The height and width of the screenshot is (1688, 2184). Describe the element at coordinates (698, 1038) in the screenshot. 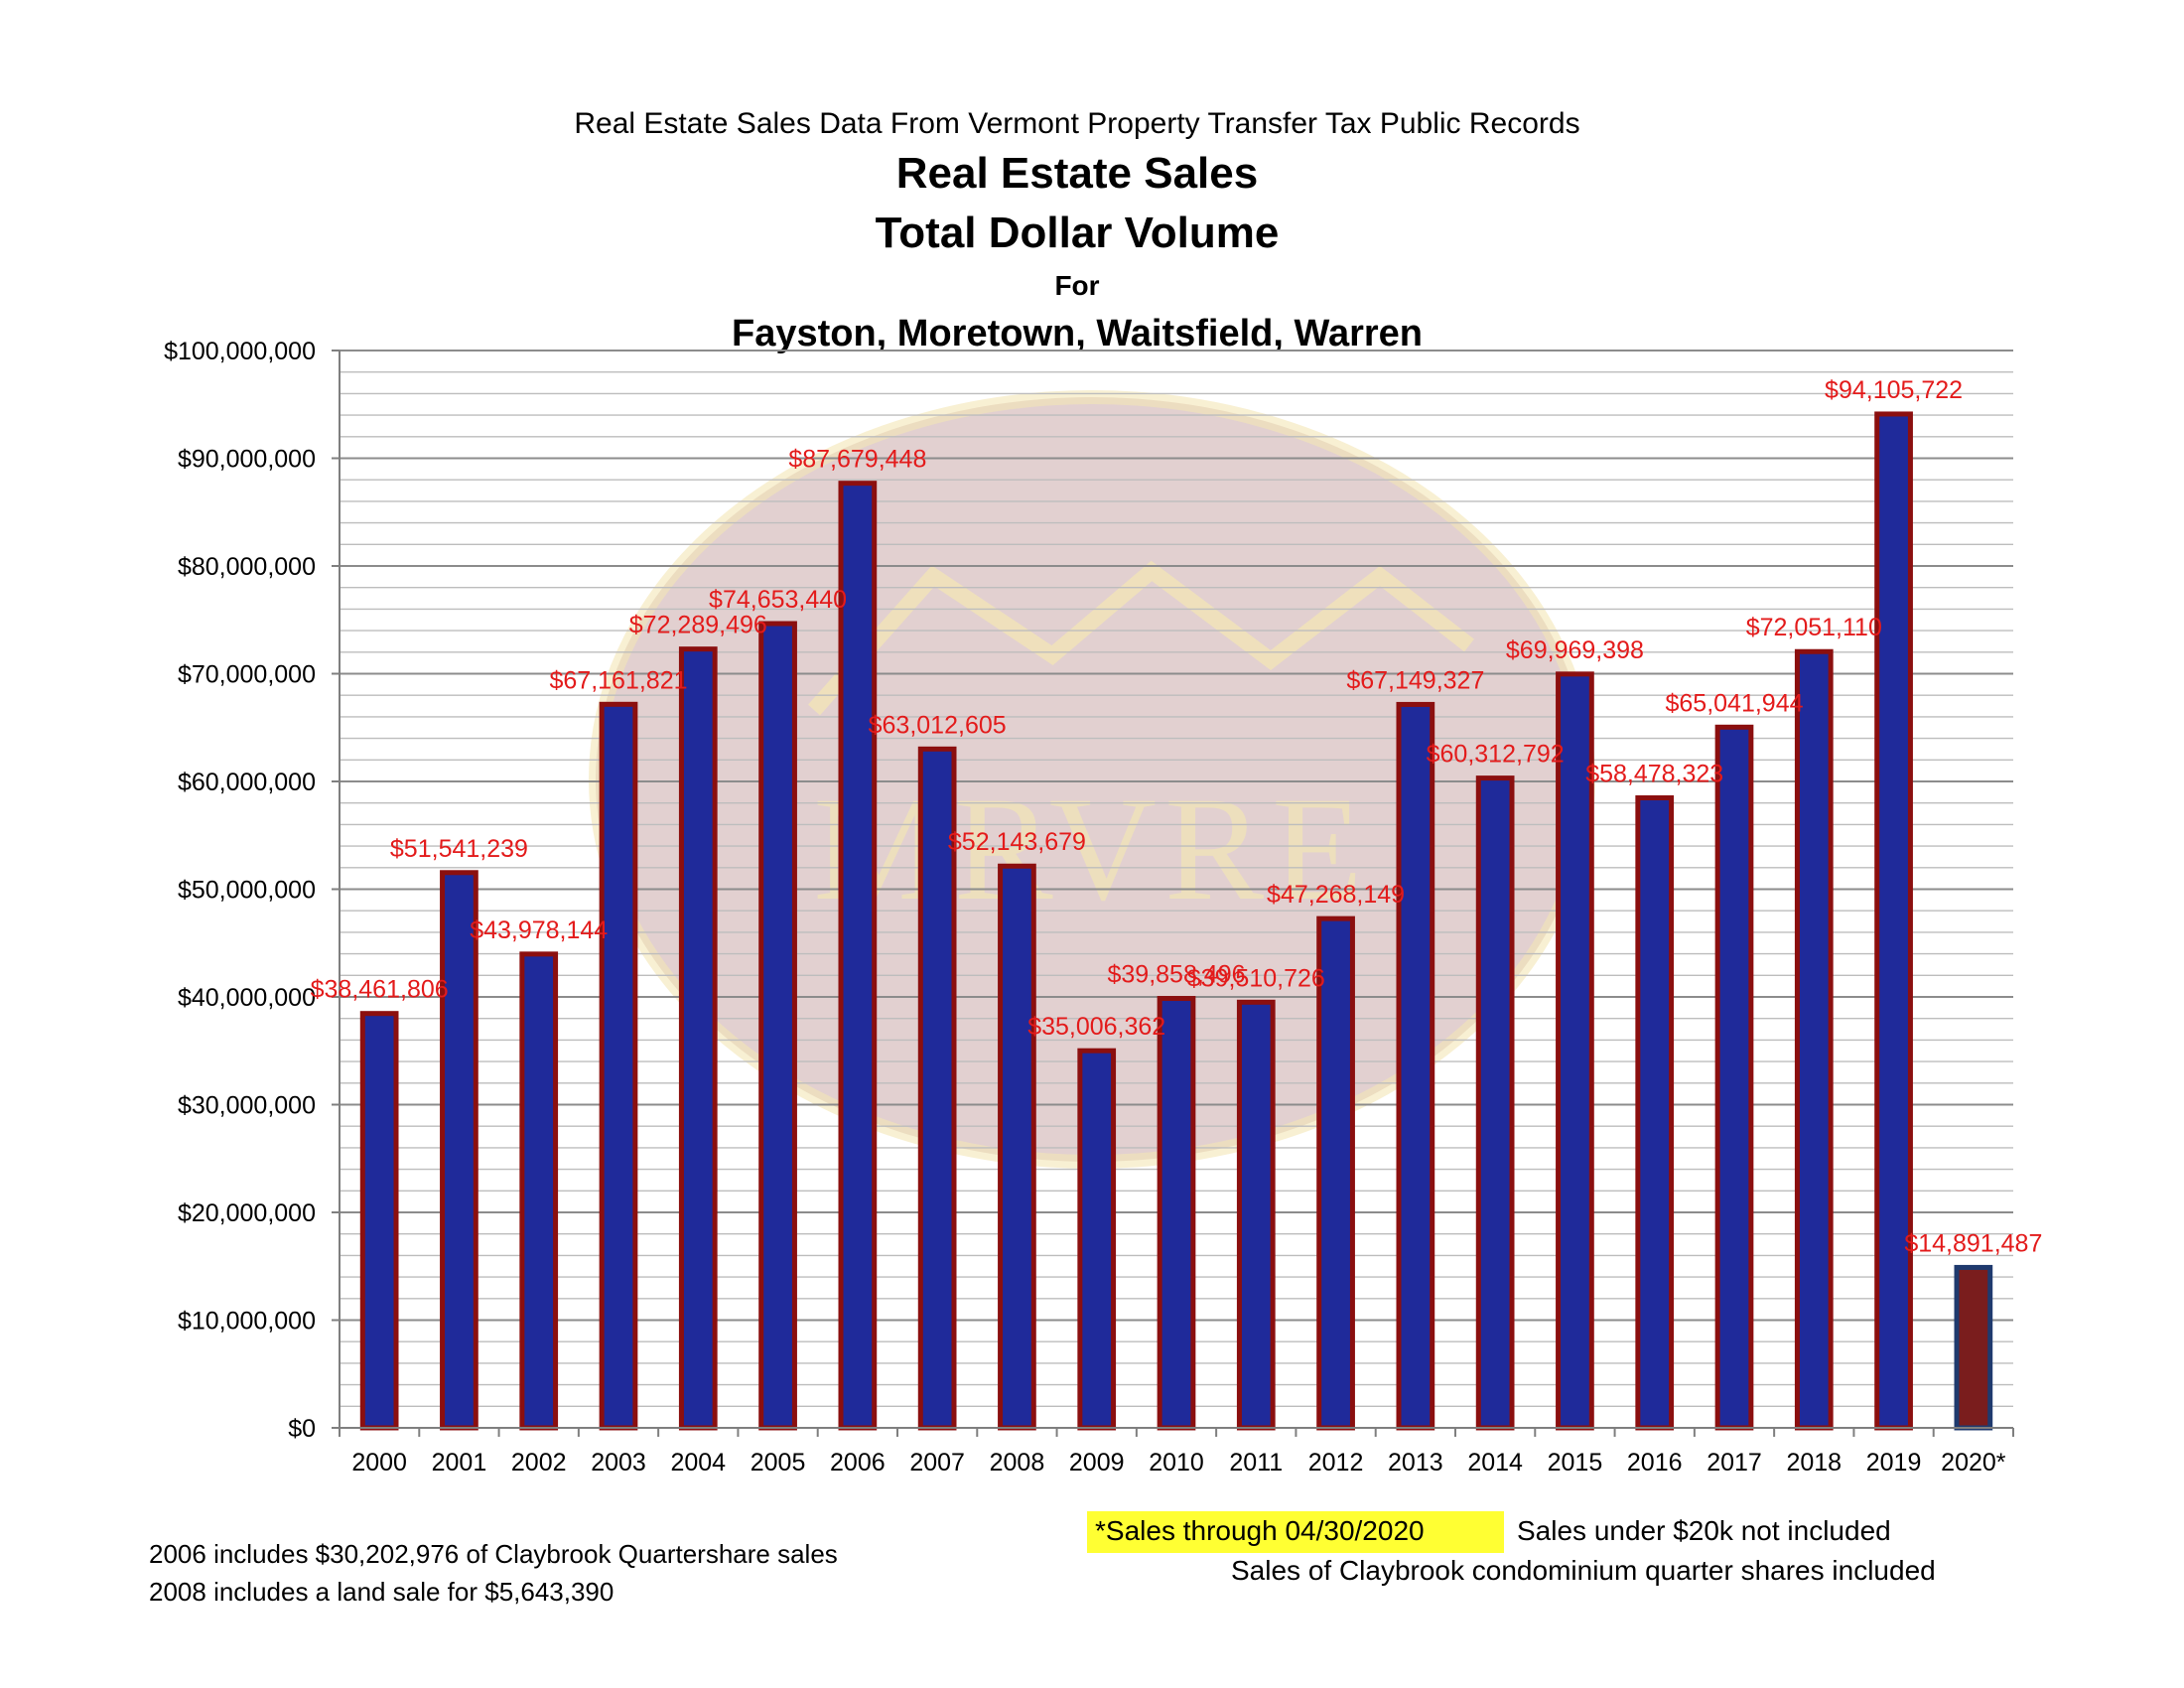

I see `bar-2004` at that location.